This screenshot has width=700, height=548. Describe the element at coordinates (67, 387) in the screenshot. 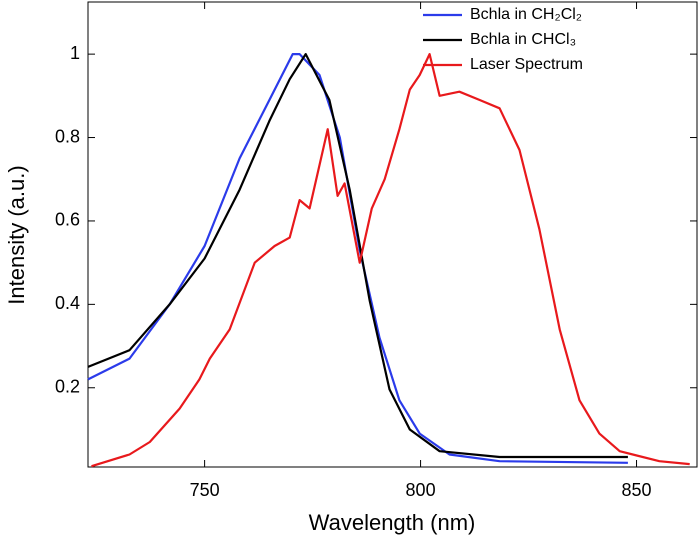

I see `y-tick-label: 0.2` at that location.